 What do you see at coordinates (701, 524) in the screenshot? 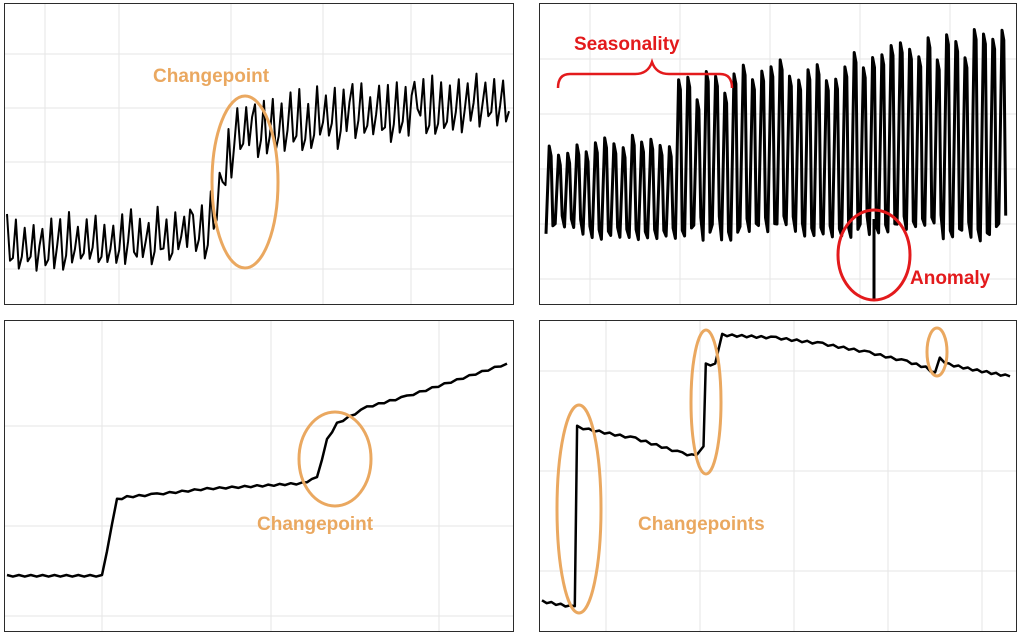
I see `changepoints-label: Changepoints` at bounding box center [701, 524].